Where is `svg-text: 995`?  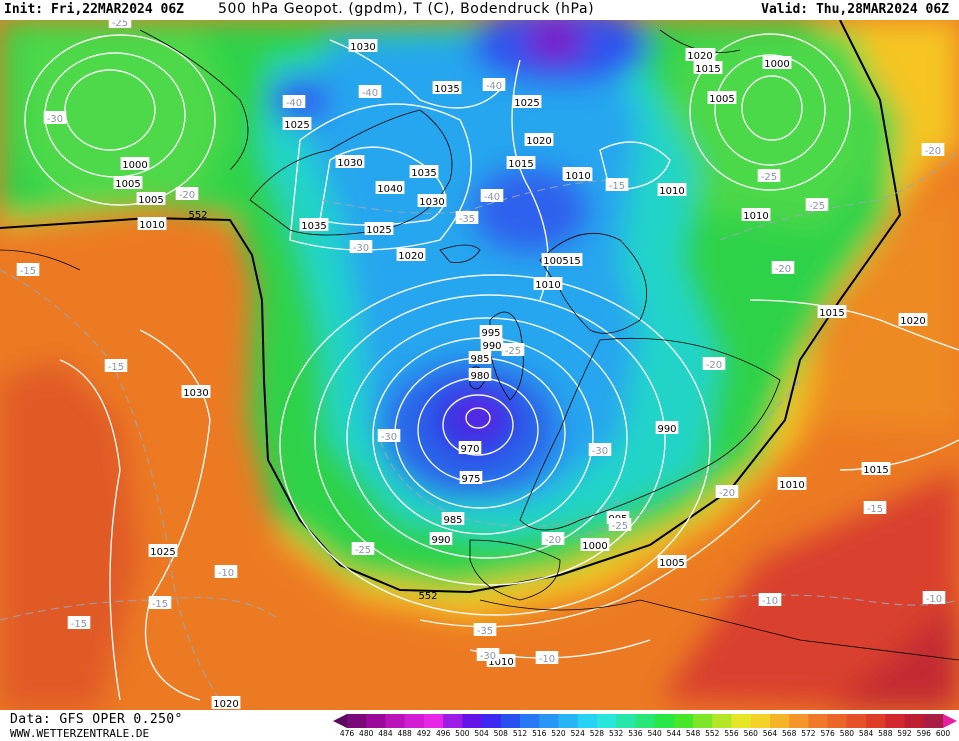
svg-text: 995 is located at coordinates (490, 333).